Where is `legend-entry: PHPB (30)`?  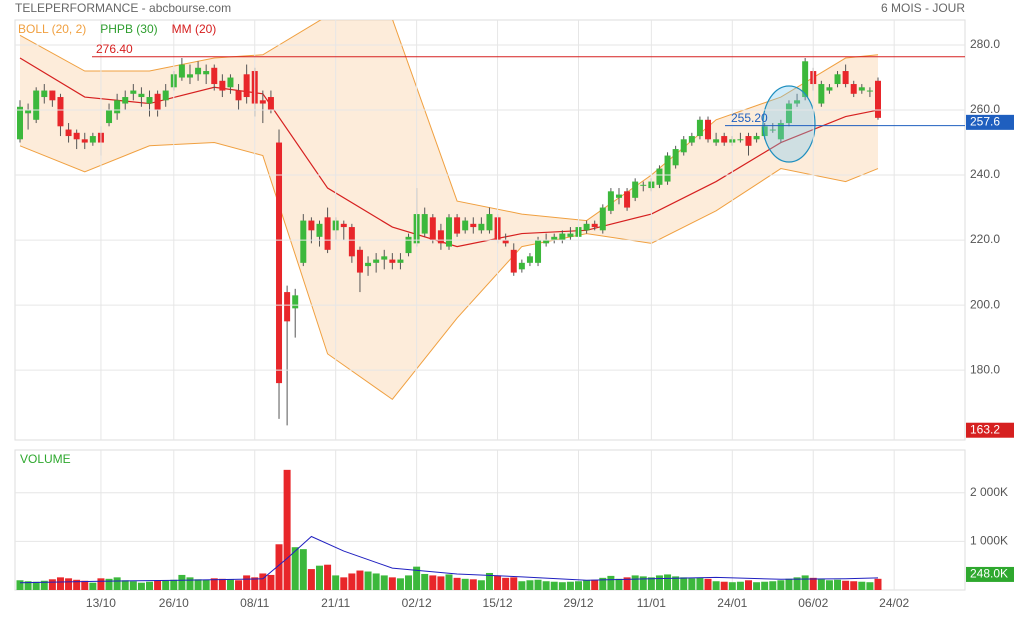
legend-entry: PHPB (30) is located at coordinates (128, 29).